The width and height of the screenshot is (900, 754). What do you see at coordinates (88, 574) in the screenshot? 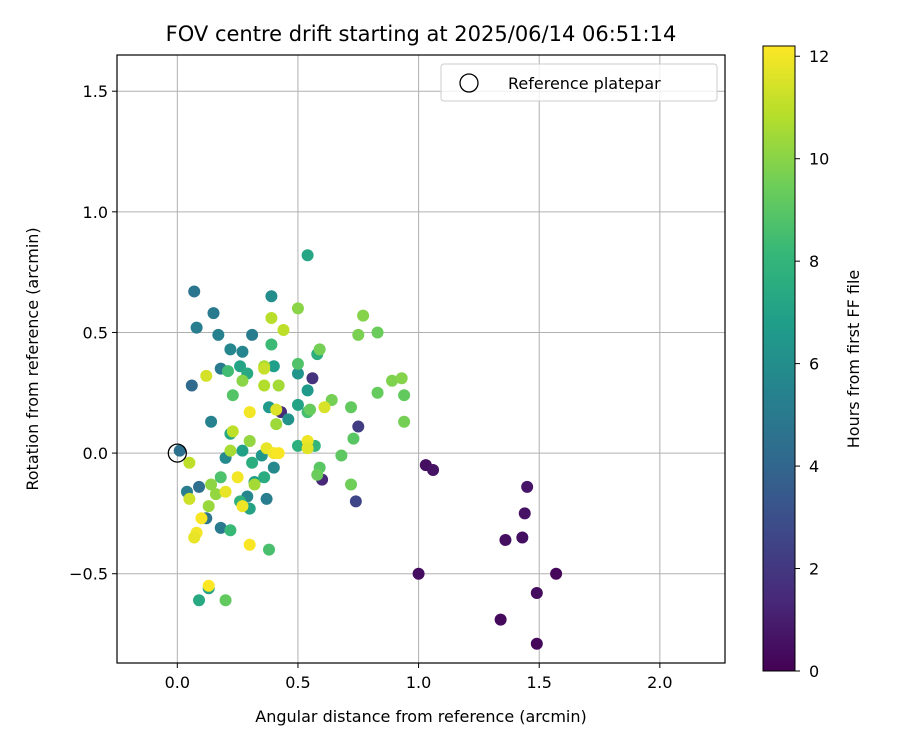
I see `y-tick-label: −0.5` at bounding box center [88, 574].